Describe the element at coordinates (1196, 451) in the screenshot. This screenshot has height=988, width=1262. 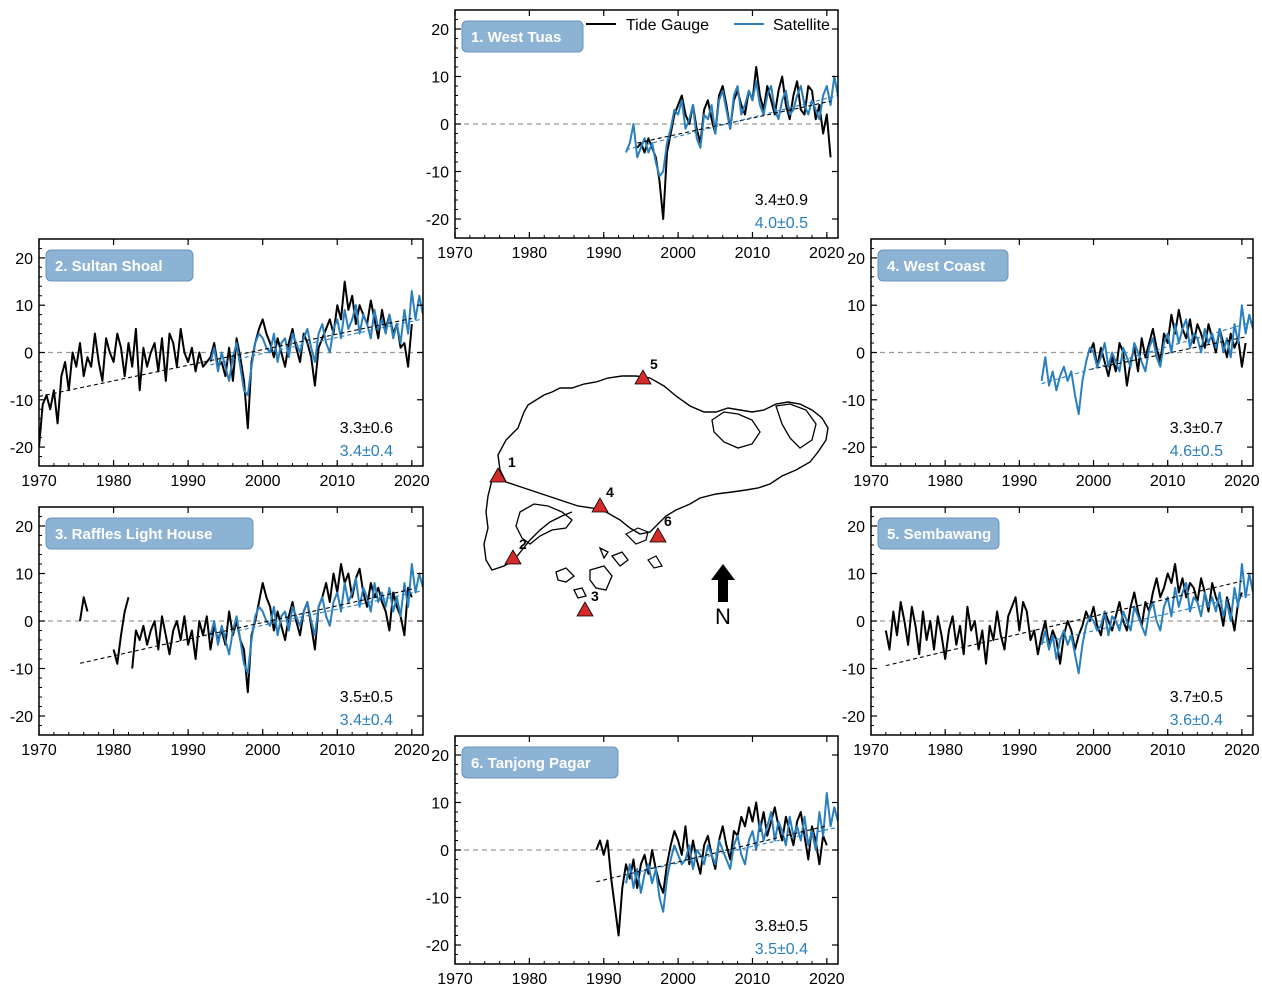
I see `satellite-rate: 4.6±0.5` at that location.